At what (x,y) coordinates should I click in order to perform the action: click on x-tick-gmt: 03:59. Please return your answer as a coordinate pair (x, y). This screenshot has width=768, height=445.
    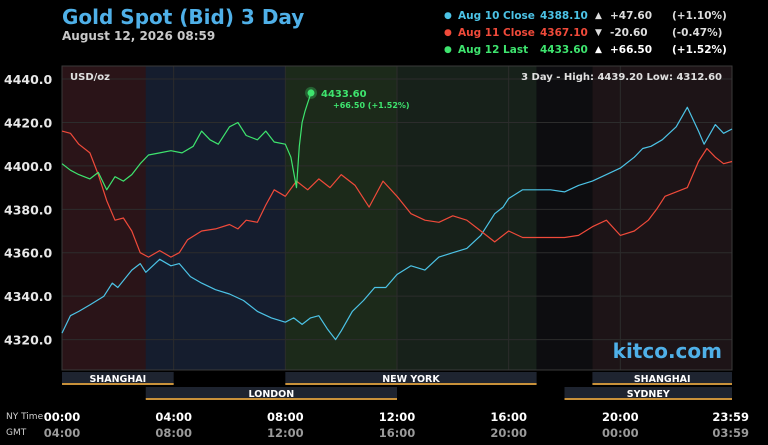
    Looking at the image, I should click on (730, 433).